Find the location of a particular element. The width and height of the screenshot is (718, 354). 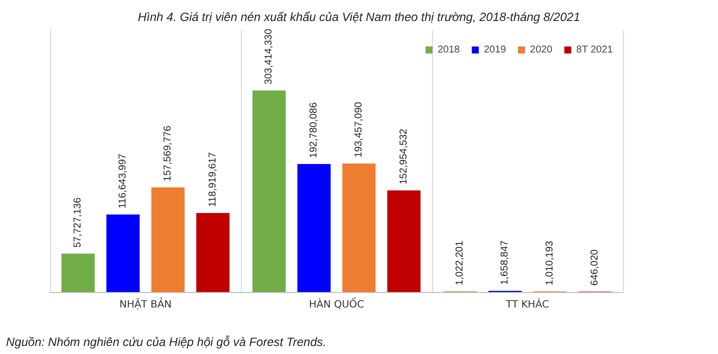

data-label: 157,569,776 is located at coordinates (168, 153).